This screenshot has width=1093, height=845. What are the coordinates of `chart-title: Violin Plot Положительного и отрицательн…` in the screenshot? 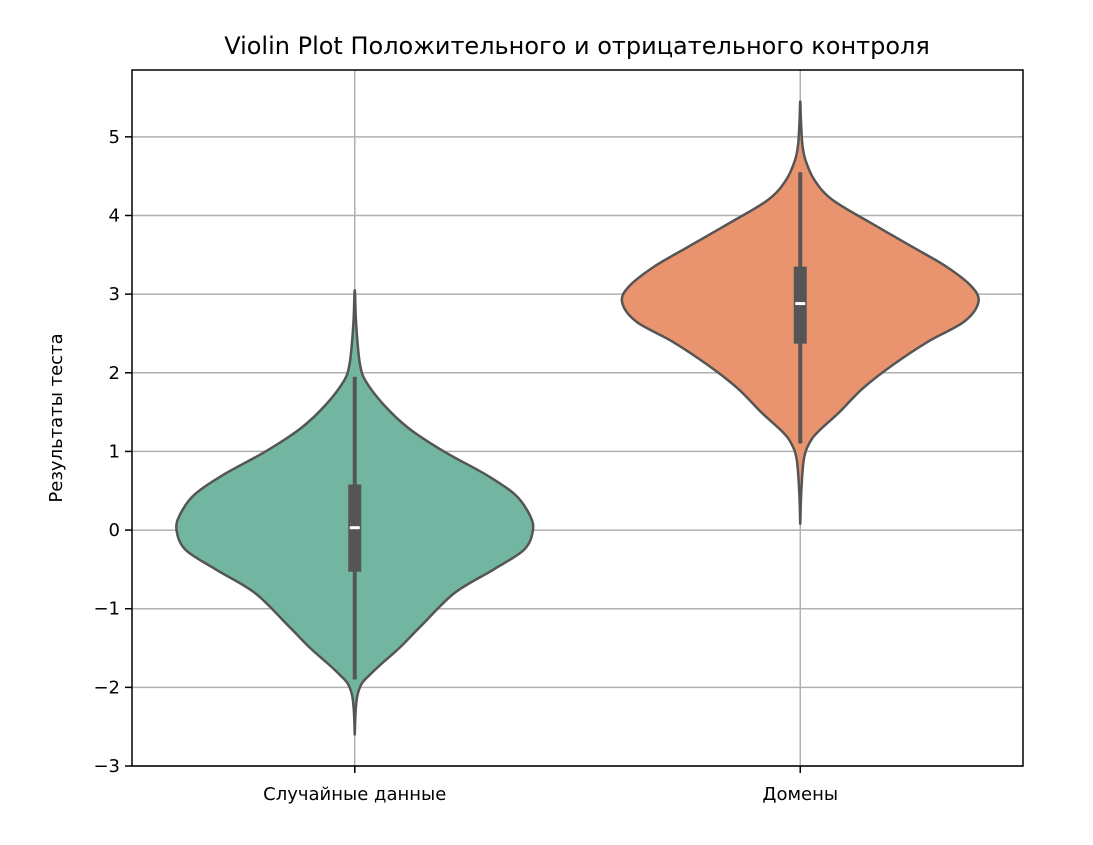 It's located at (577, 46).